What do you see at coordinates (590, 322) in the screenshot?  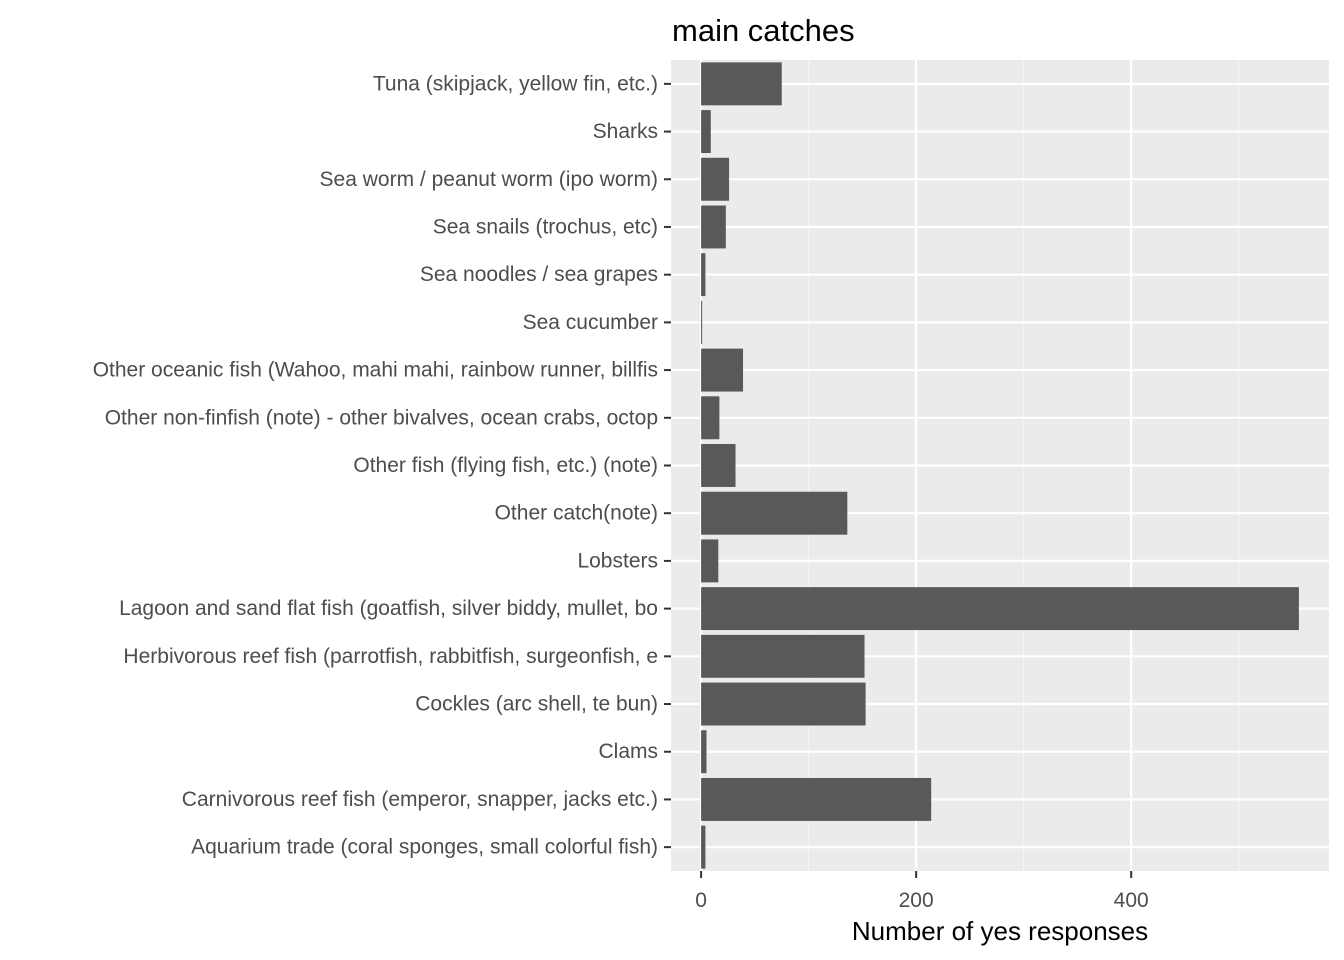 I see `y-tick-label: Sea cucumber` at bounding box center [590, 322].